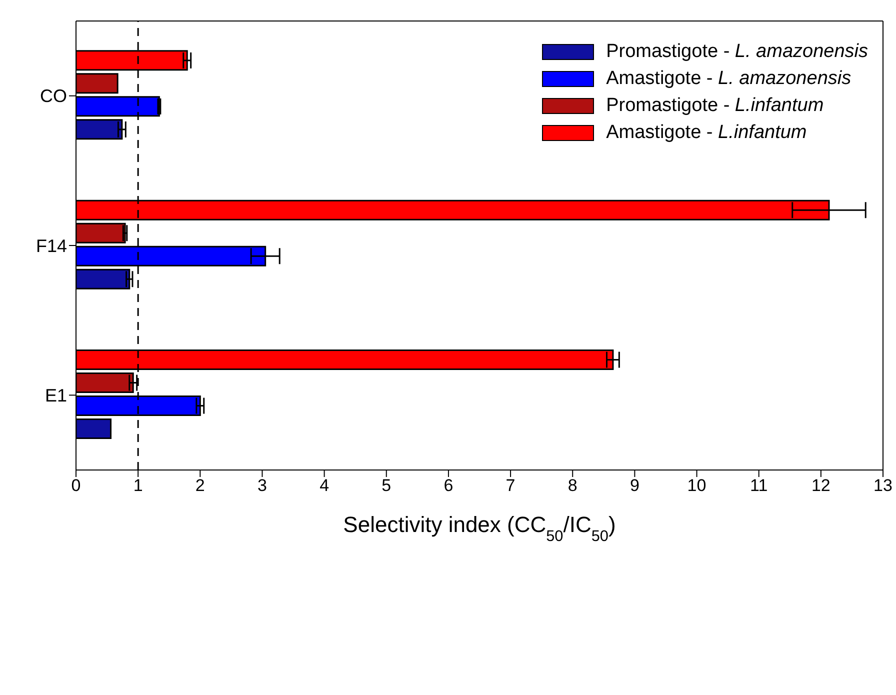 The width and height of the screenshot is (896, 695). Describe the element at coordinates (883, 486) in the screenshot. I see `x-tick-label: 13` at that location.